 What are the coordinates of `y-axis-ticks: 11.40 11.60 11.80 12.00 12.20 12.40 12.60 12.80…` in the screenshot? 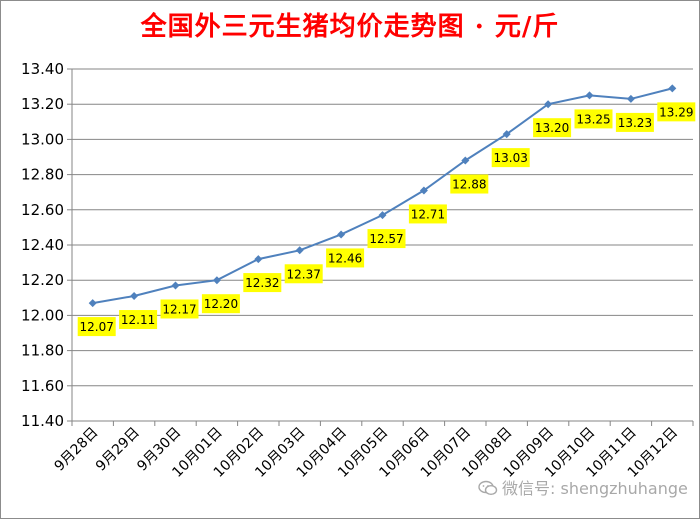 It's located at (42, 245).